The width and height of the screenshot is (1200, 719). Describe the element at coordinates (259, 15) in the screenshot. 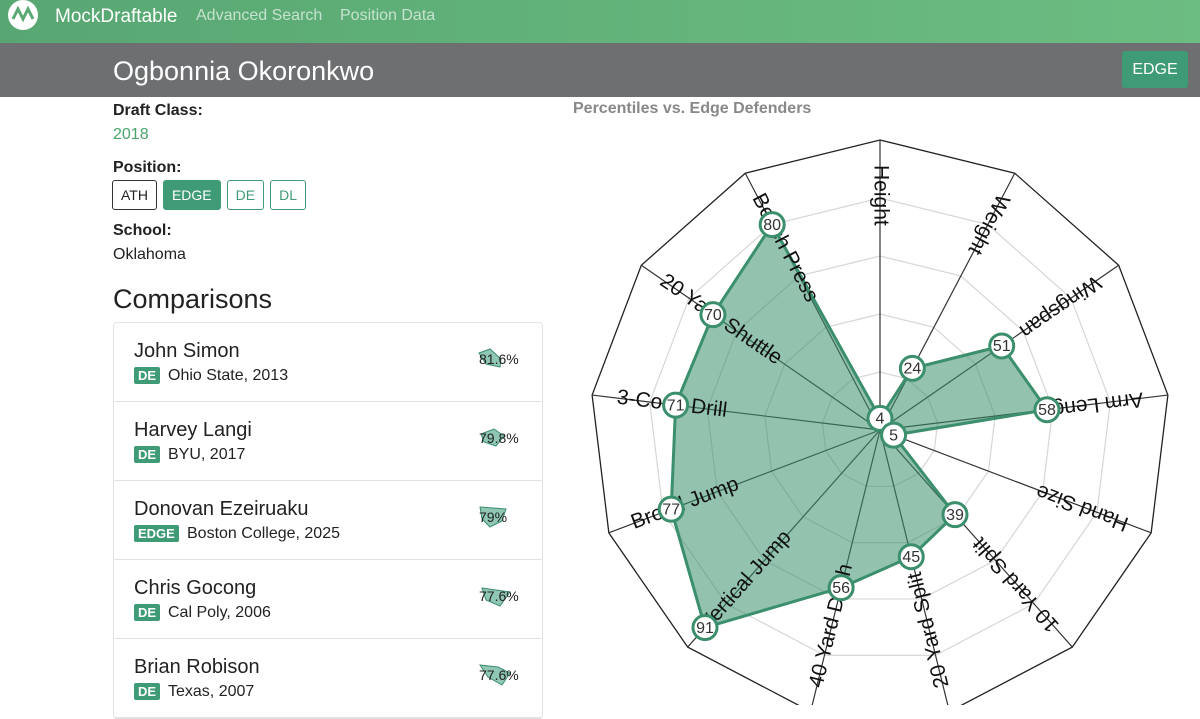

I see `nav-link: Advanced Search` at that location.